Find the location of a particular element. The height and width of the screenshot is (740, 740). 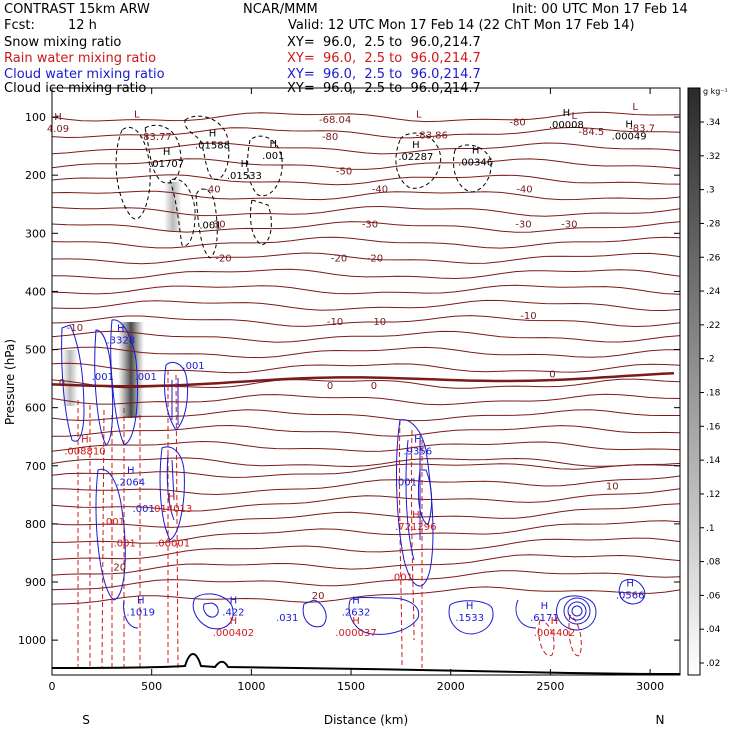

y-tick-label: 100 is located at coordinates (35, 117).